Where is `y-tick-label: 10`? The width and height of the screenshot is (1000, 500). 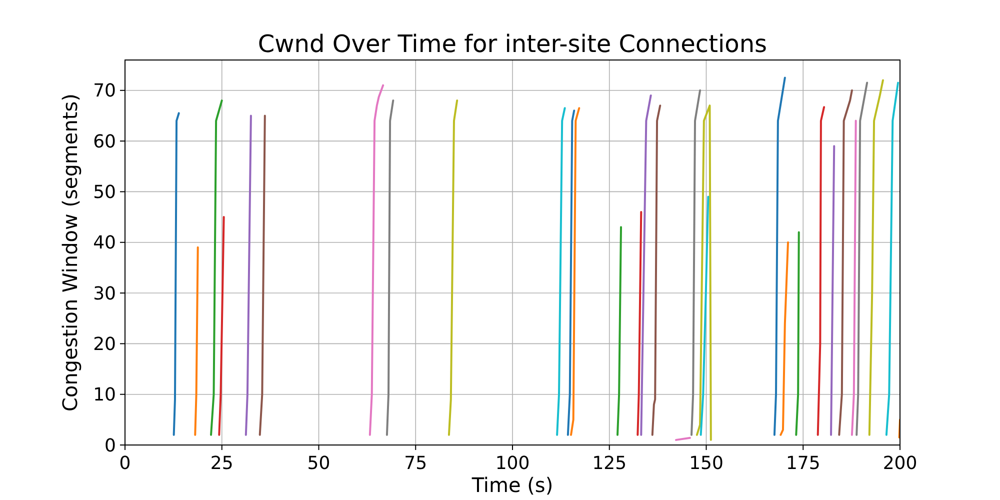 y-tick-label: 10 is located at coordinates (104, 395).